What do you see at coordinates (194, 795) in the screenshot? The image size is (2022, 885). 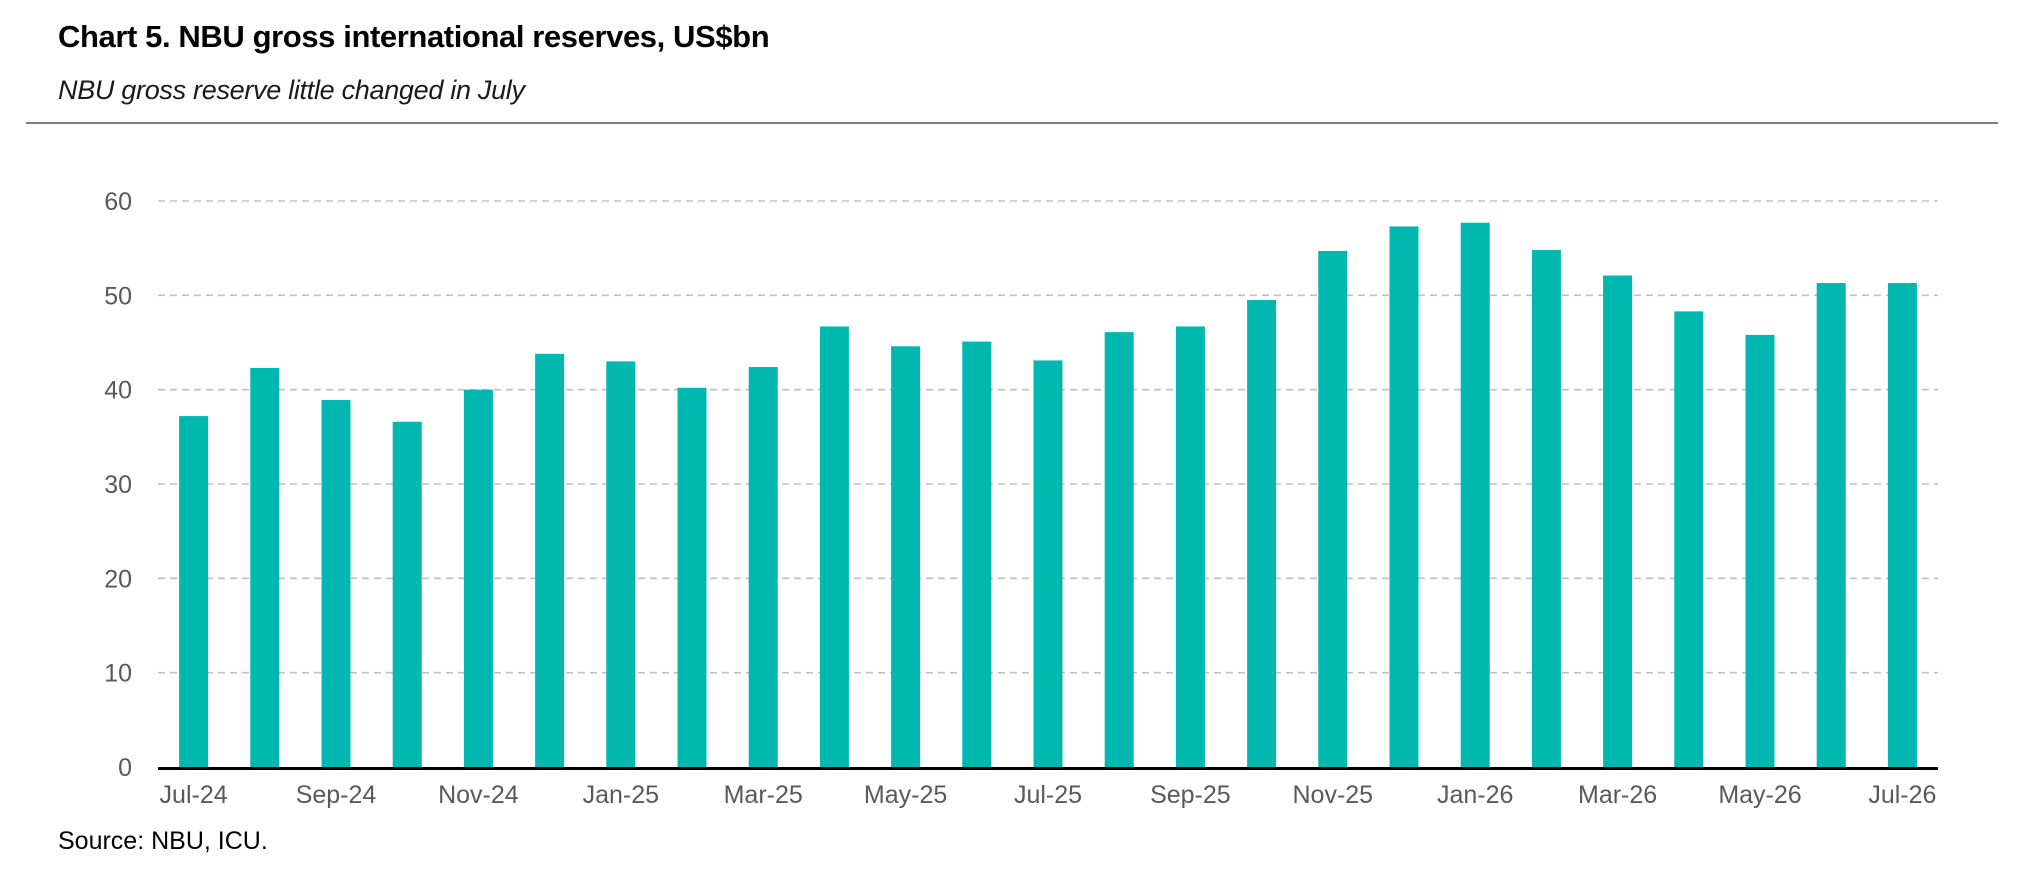 I see `x-tick-label: Jul-24` at bounding box center [194, 795].